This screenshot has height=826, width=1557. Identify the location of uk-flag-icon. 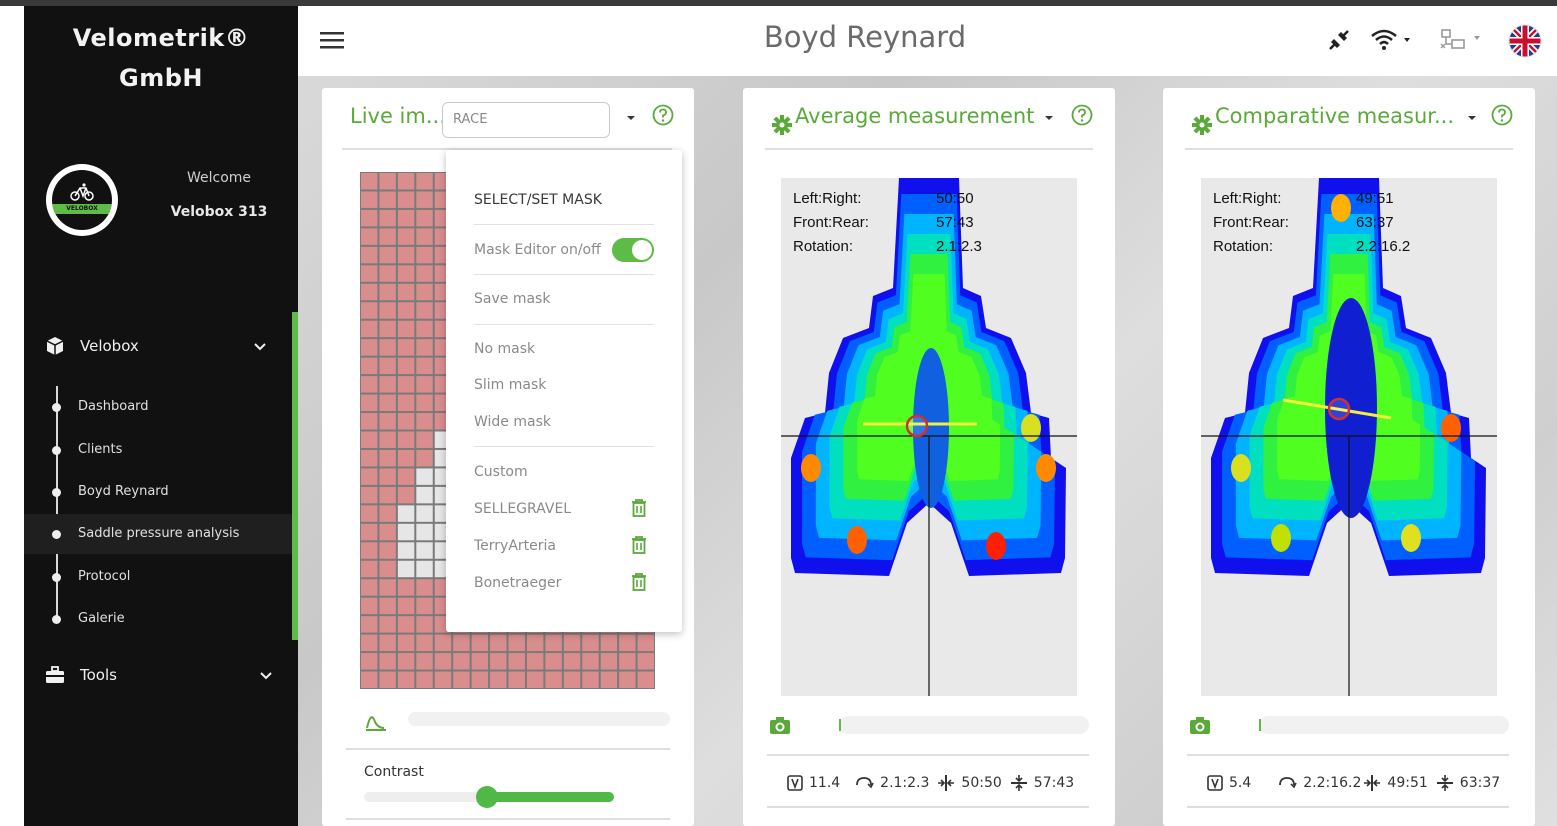
(1525, 41).